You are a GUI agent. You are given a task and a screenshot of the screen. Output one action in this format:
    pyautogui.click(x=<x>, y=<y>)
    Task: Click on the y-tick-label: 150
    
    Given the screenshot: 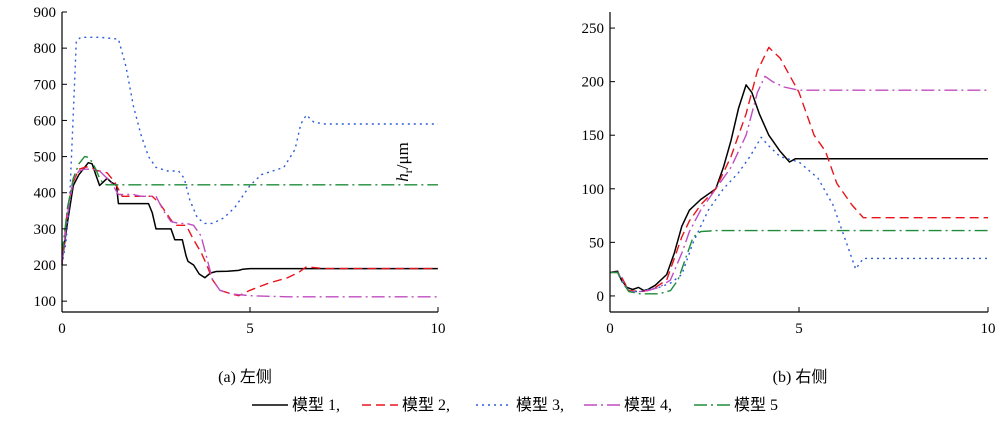 What is the action you would take?
    pyautogui.click(x=593, y=136)
    